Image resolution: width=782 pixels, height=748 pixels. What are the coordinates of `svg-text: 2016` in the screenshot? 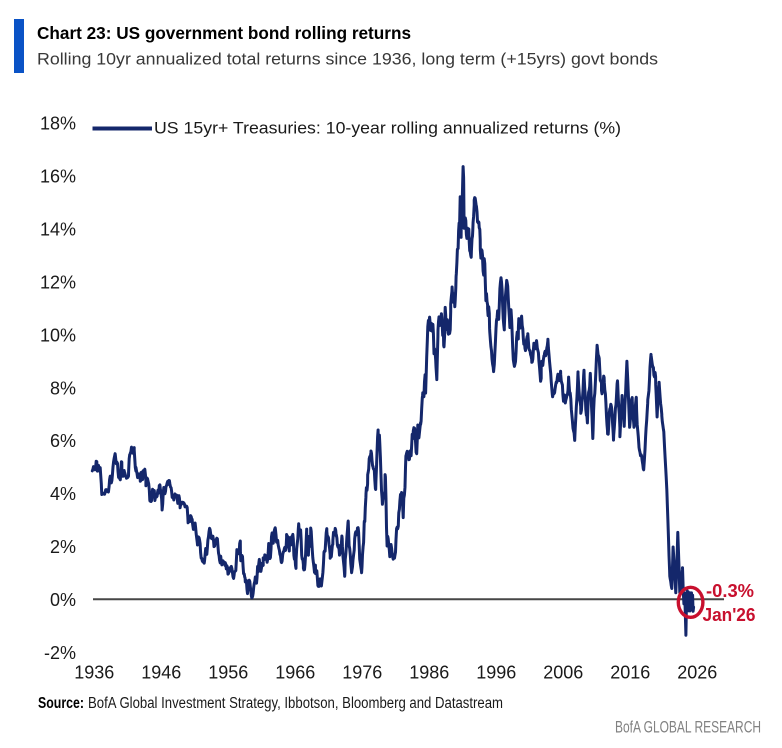 It's located at (630, 672).